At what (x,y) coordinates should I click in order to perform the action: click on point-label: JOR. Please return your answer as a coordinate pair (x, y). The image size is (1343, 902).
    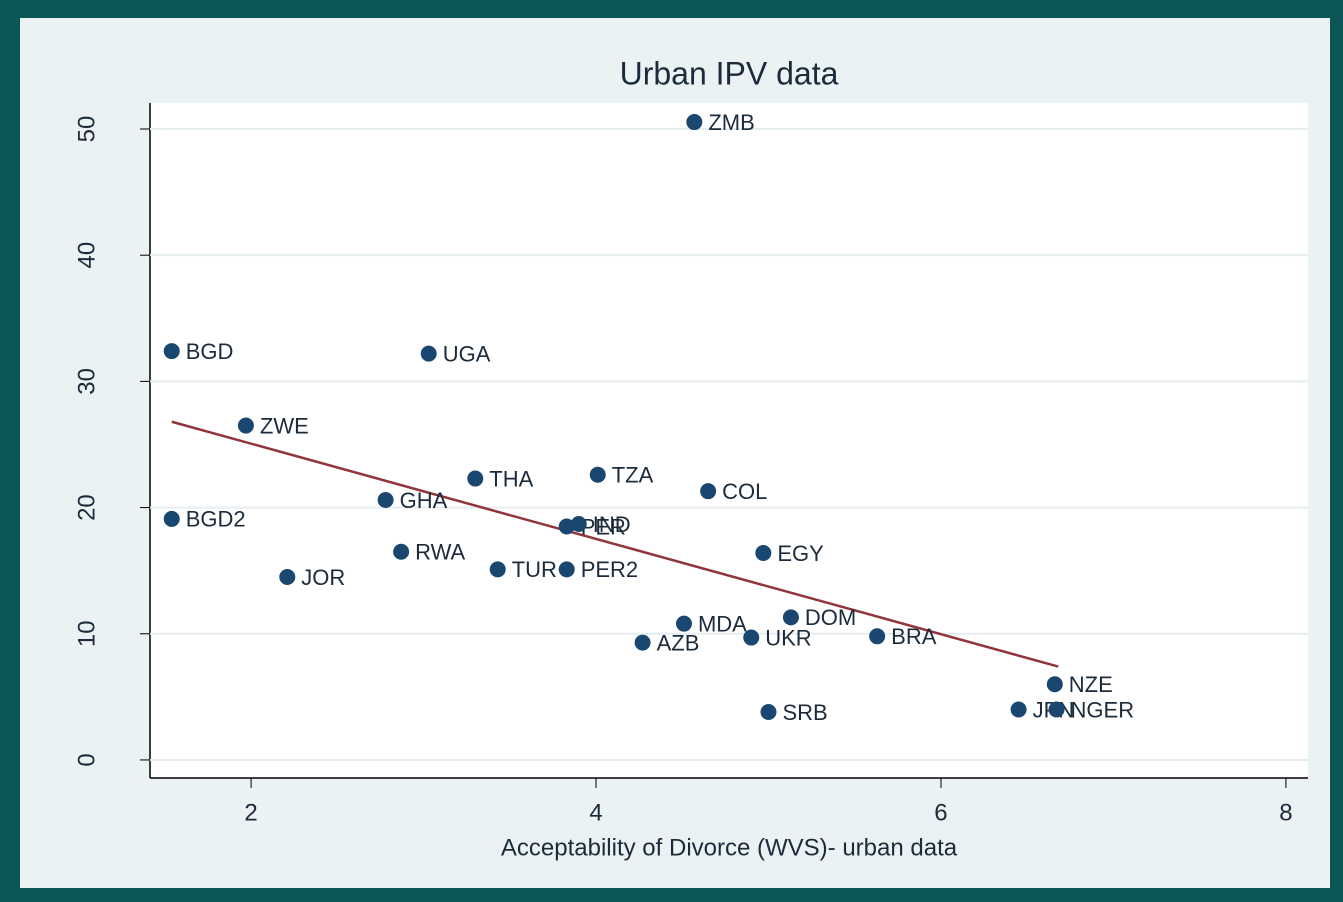
    Looking at the image, I should click on (323, 577).